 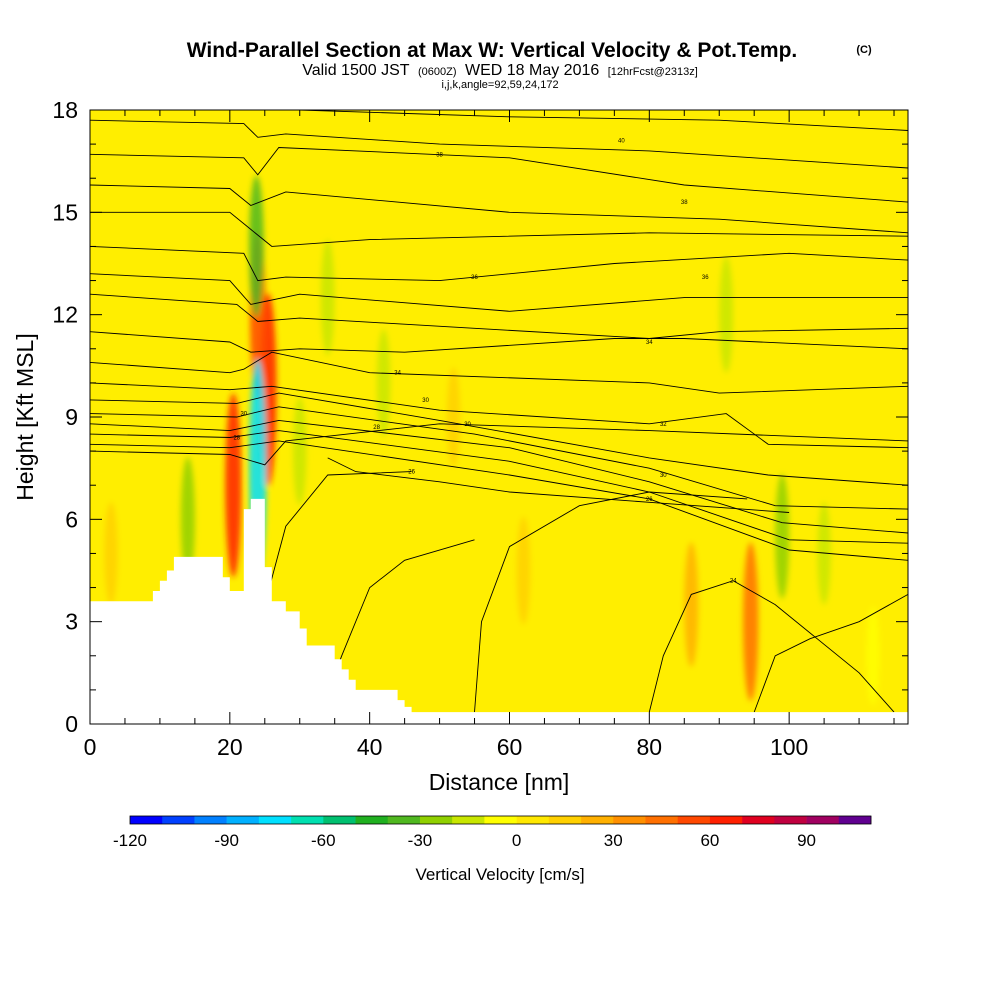 What do you see at coordinates (663, 425) in the screenshot?
I see `contour-label-10: 32` at bounding box center [663, 425].